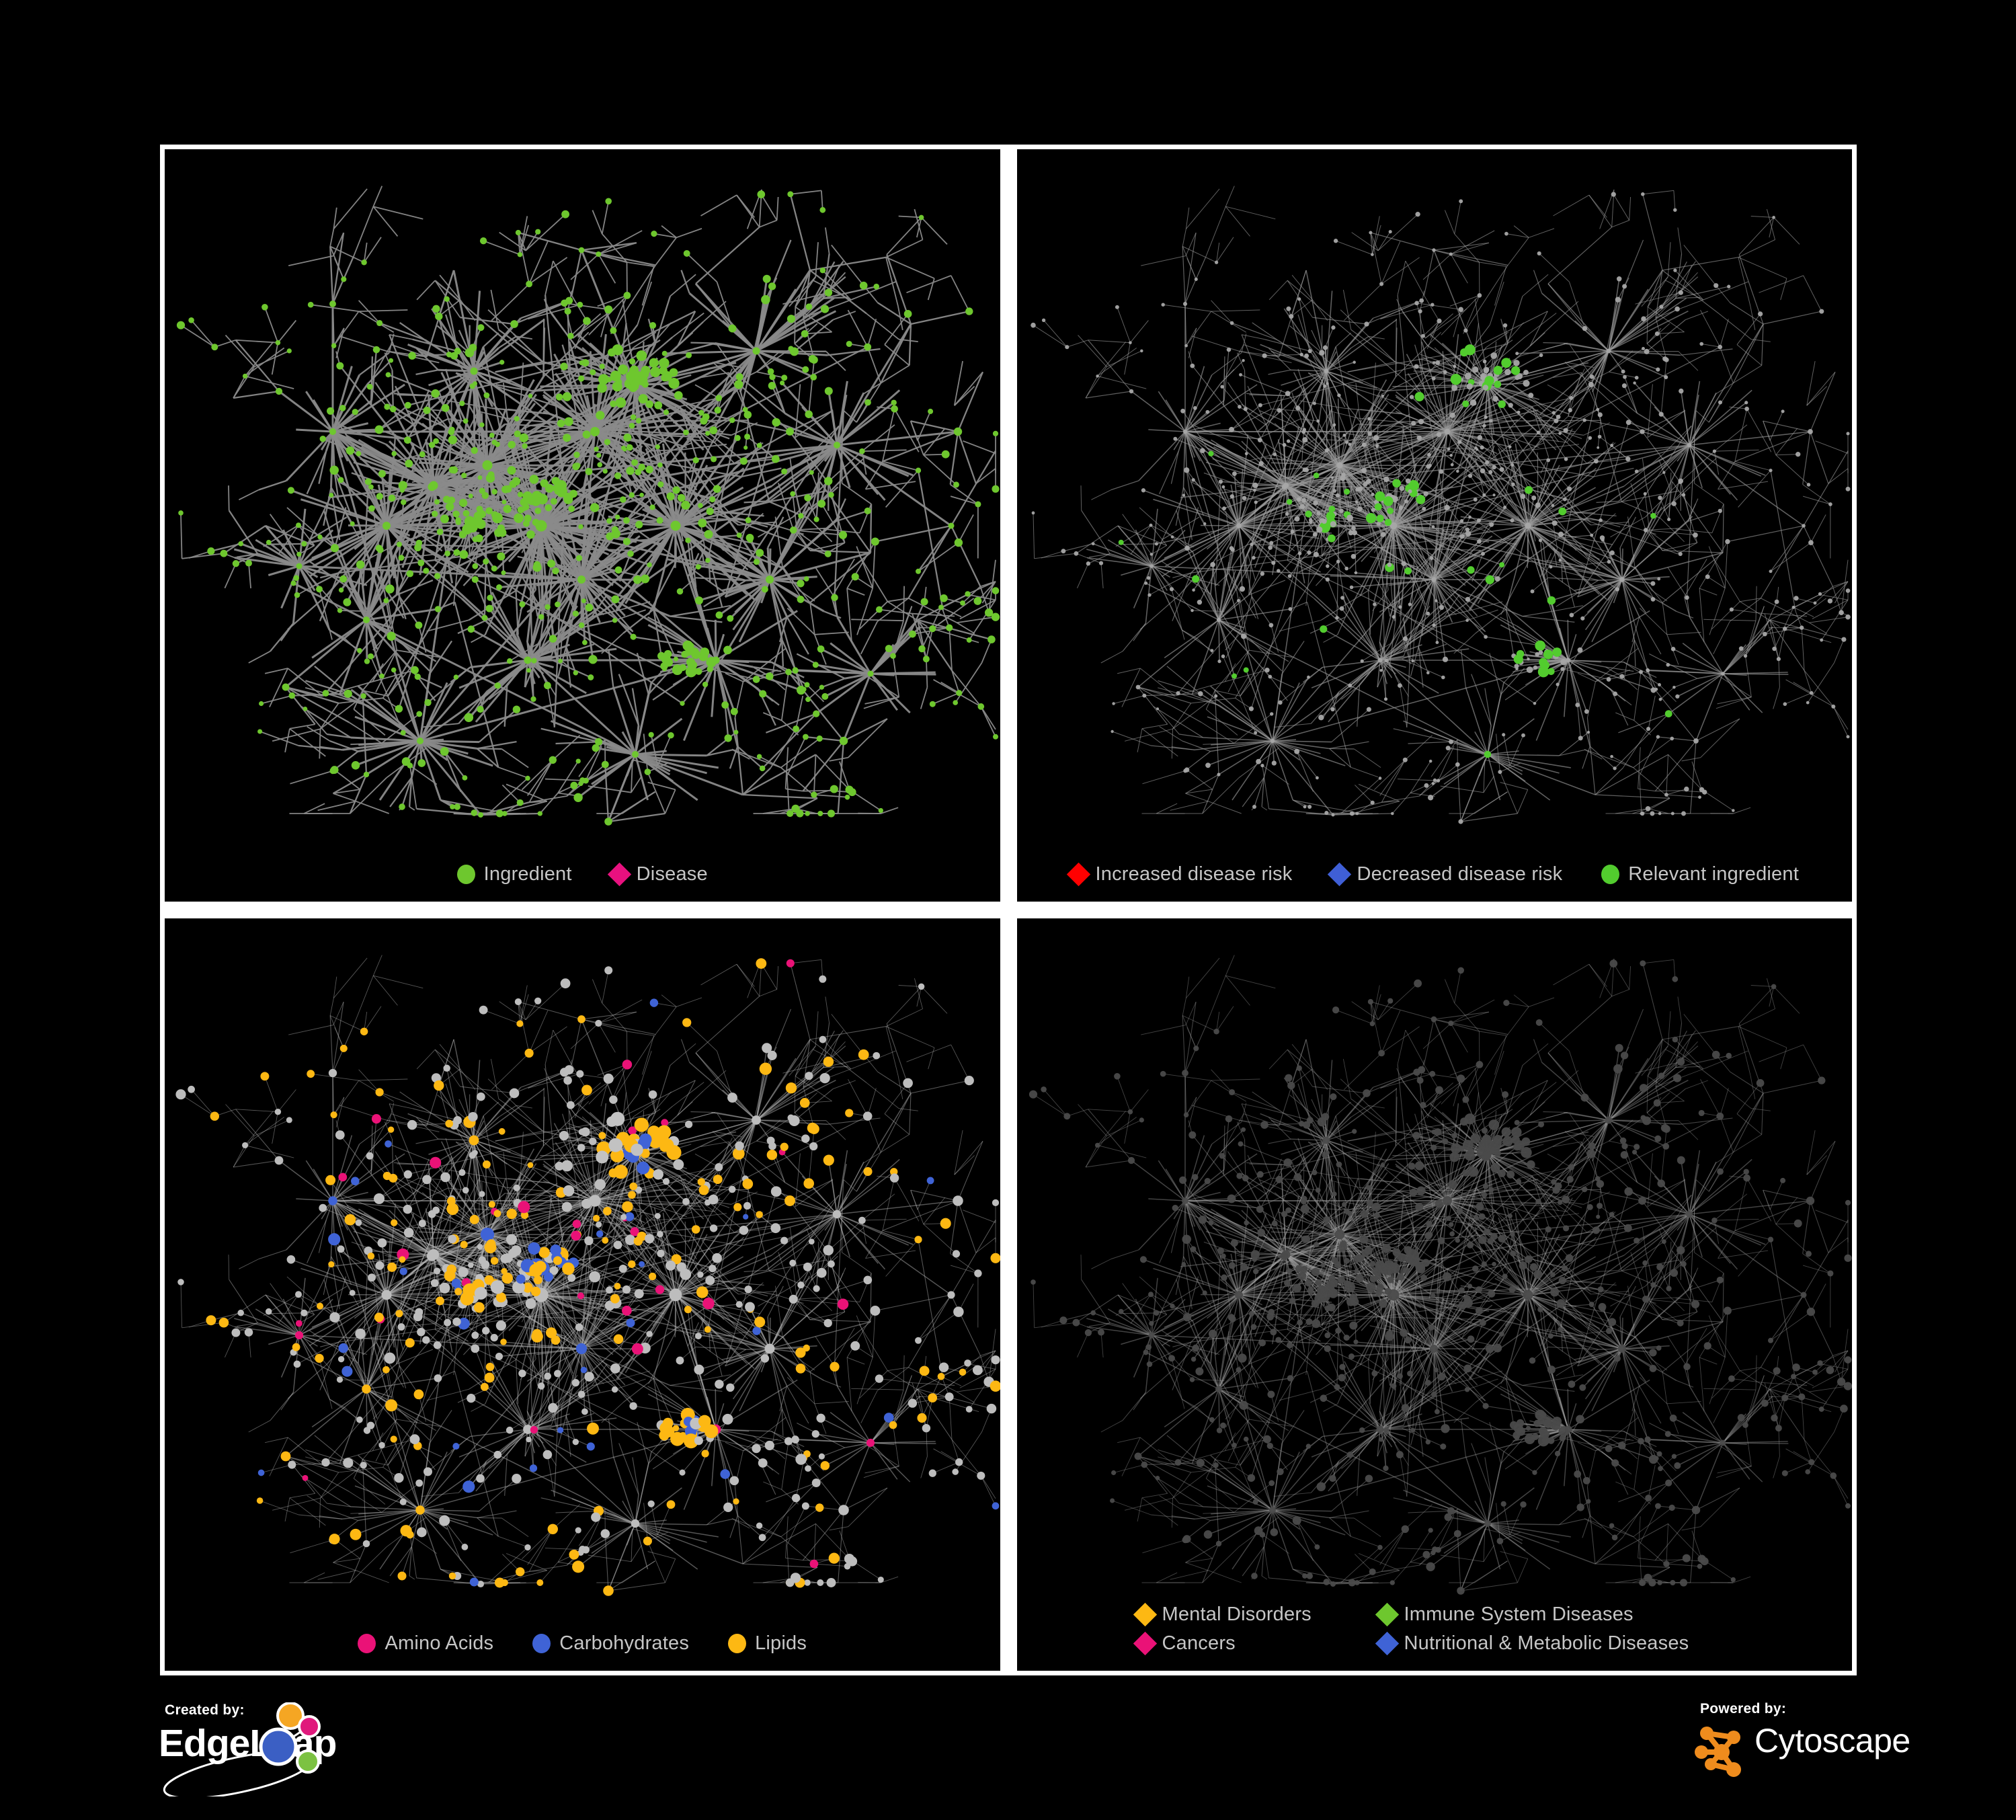  Describe the element at coordinates (1718, 1752) in the screenshot. I see `cytoscape-node-icon` at that location.